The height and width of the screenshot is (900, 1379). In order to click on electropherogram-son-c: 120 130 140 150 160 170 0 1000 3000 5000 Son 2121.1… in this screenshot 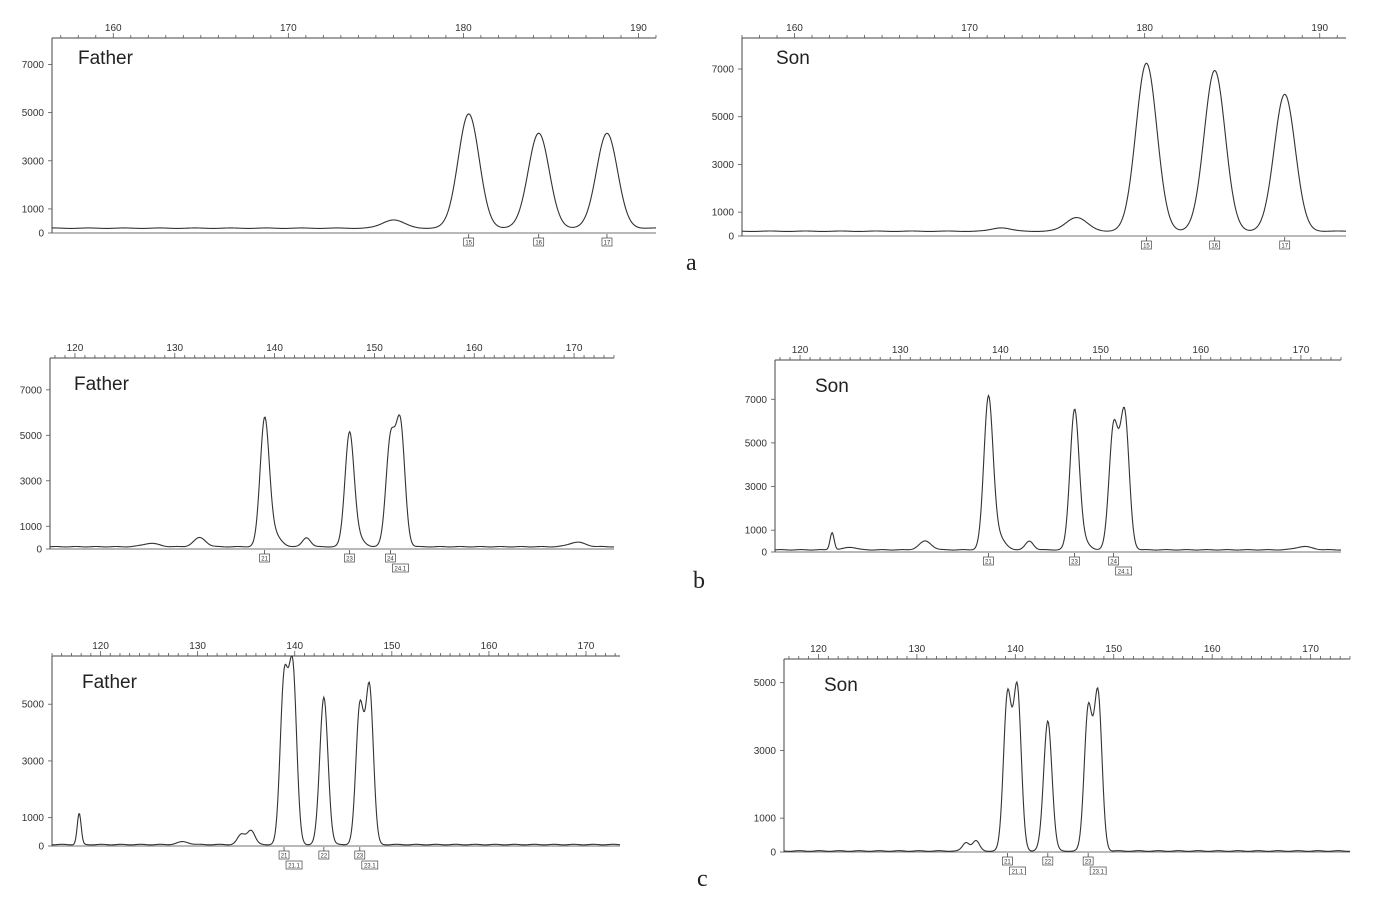, I will do `click(1052, 760)`.